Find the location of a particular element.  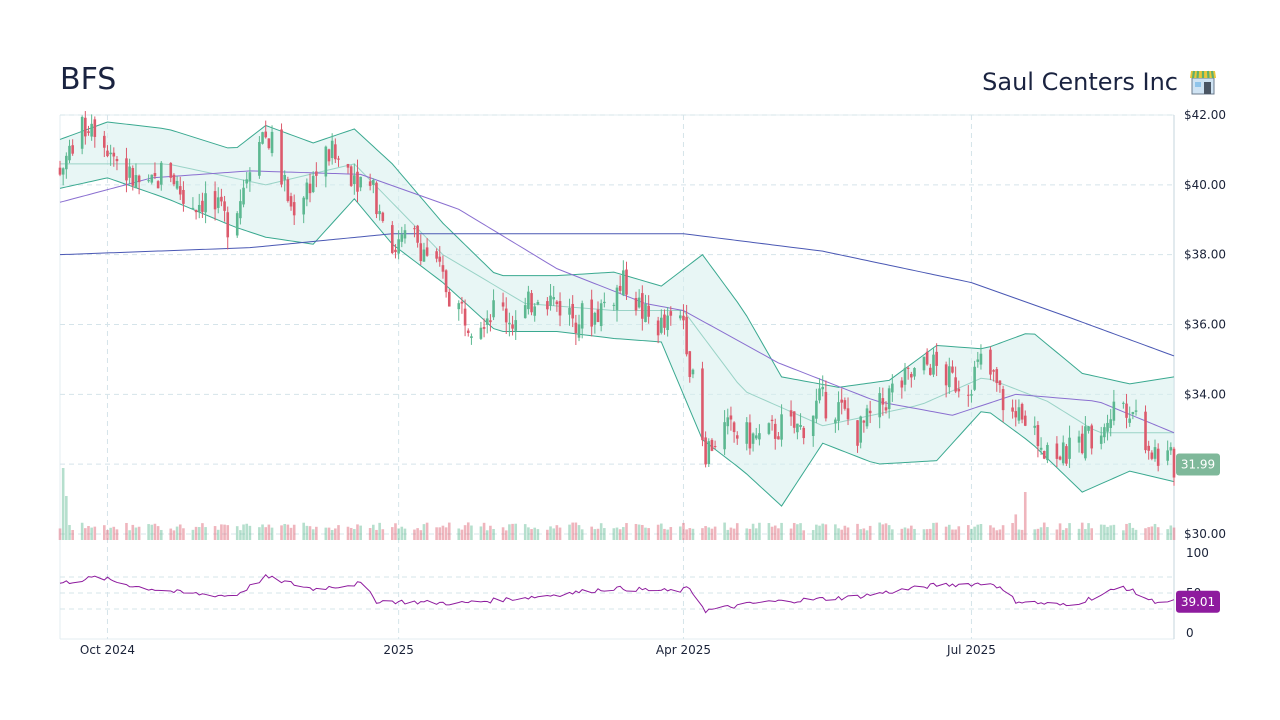

rsi-value-label: 39.01 is located at coordinates (1198, 602).